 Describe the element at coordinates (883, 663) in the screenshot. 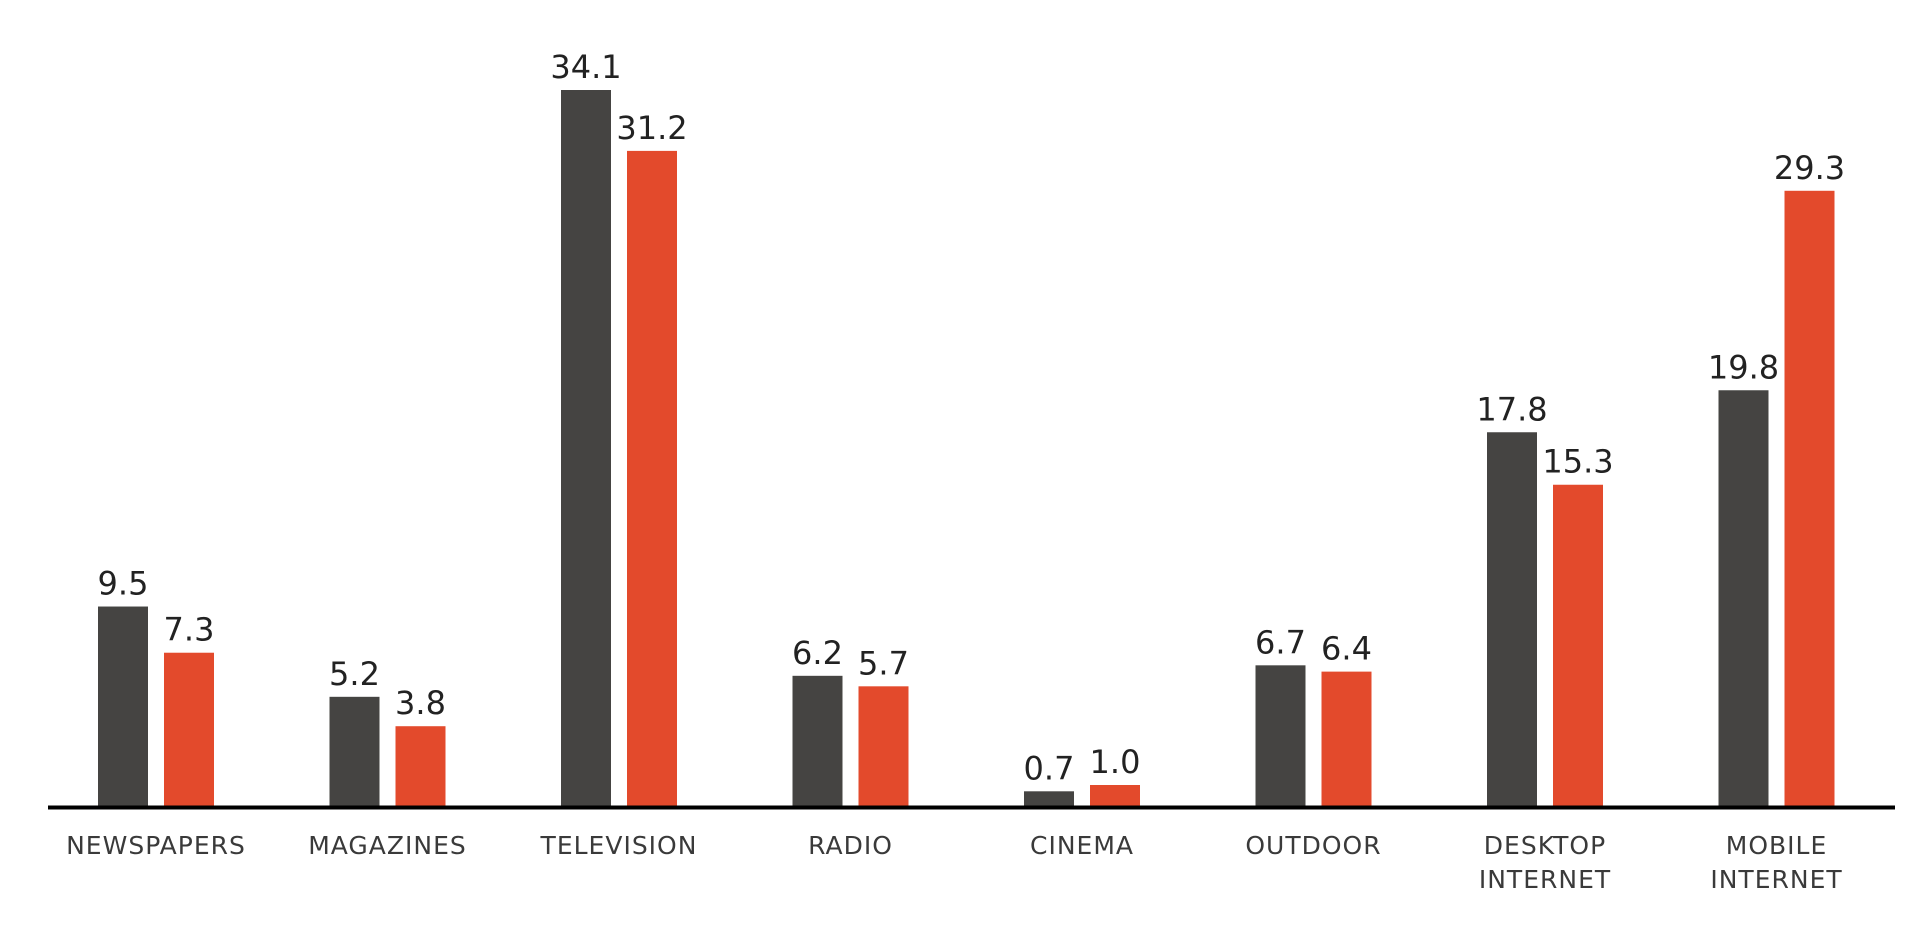

I see `value-label-3-series-1: 5.7` at that location.